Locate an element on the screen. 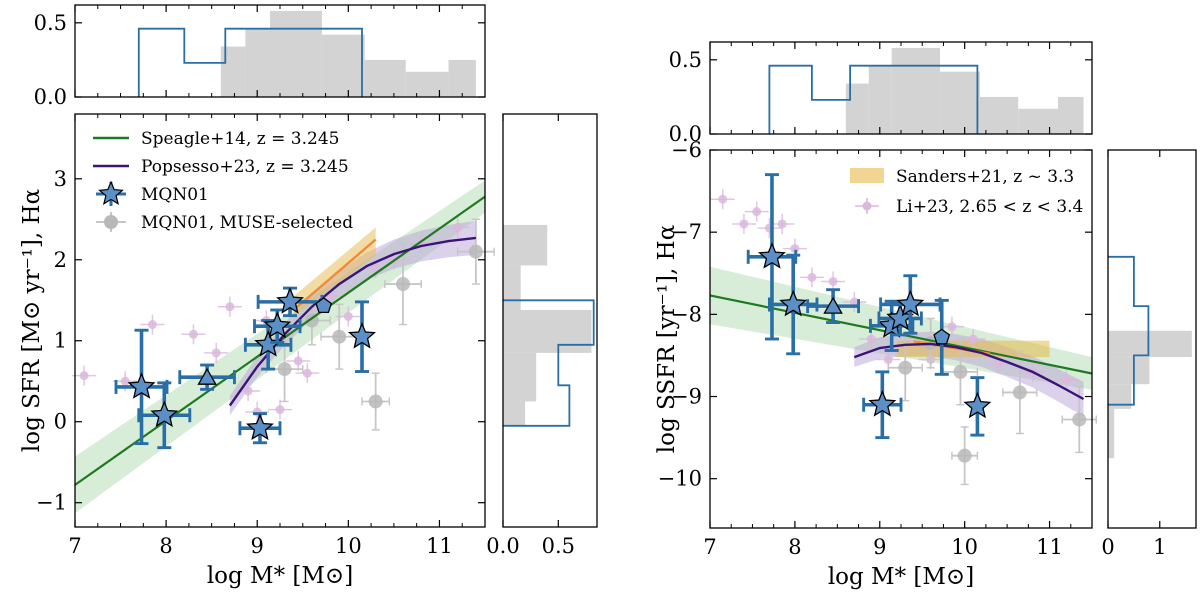  legend-label: Speagle+14, z = 3.245 is located at coordinates (240, 139).